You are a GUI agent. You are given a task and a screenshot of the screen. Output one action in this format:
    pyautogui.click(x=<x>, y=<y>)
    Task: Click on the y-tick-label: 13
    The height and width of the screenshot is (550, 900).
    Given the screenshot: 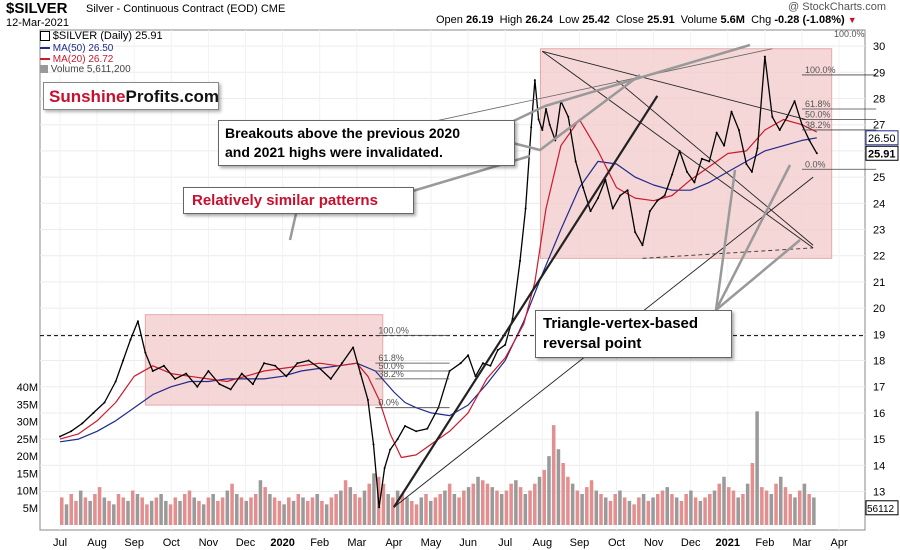 What is the action you would take?
    pyautogui.click(x=879, y=493)
    